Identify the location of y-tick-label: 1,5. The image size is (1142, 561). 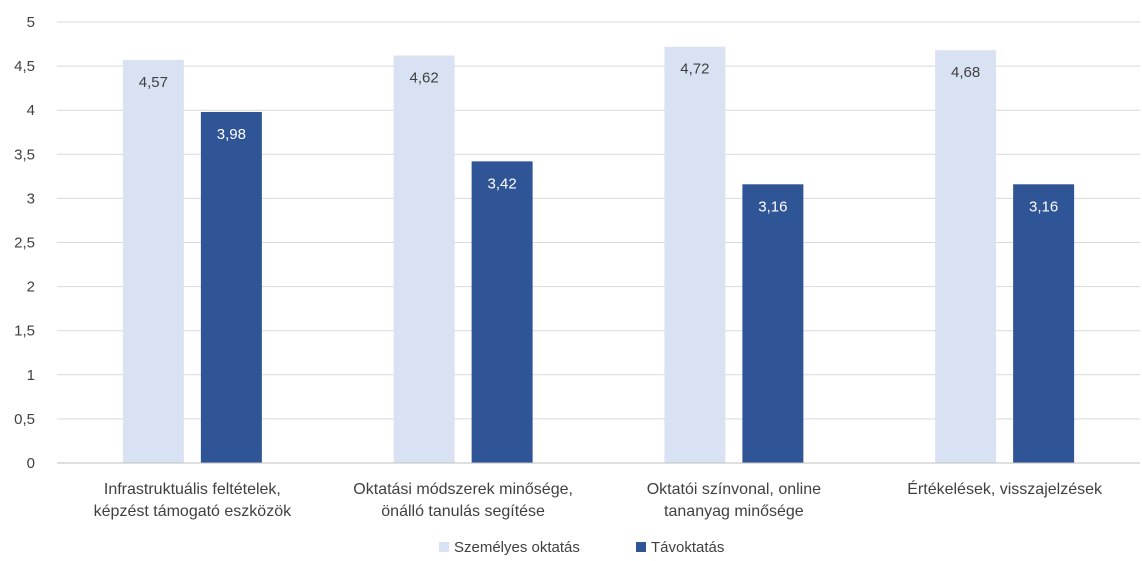
(24, 331).